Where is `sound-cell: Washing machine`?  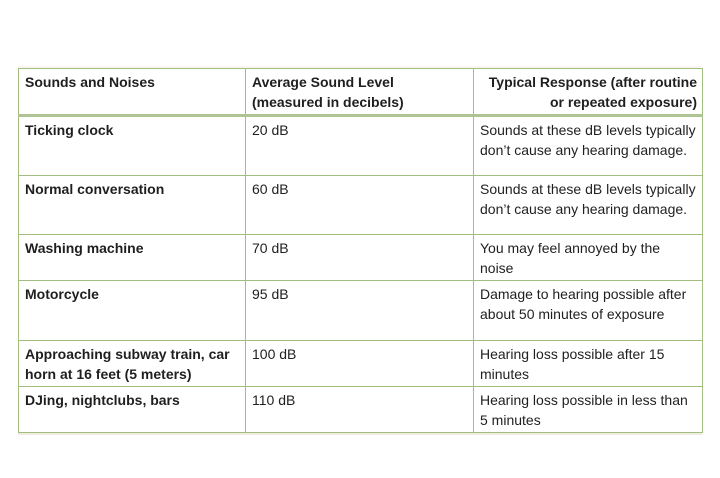
sound-cell: Washing machine is located at coordinates (132, 257).